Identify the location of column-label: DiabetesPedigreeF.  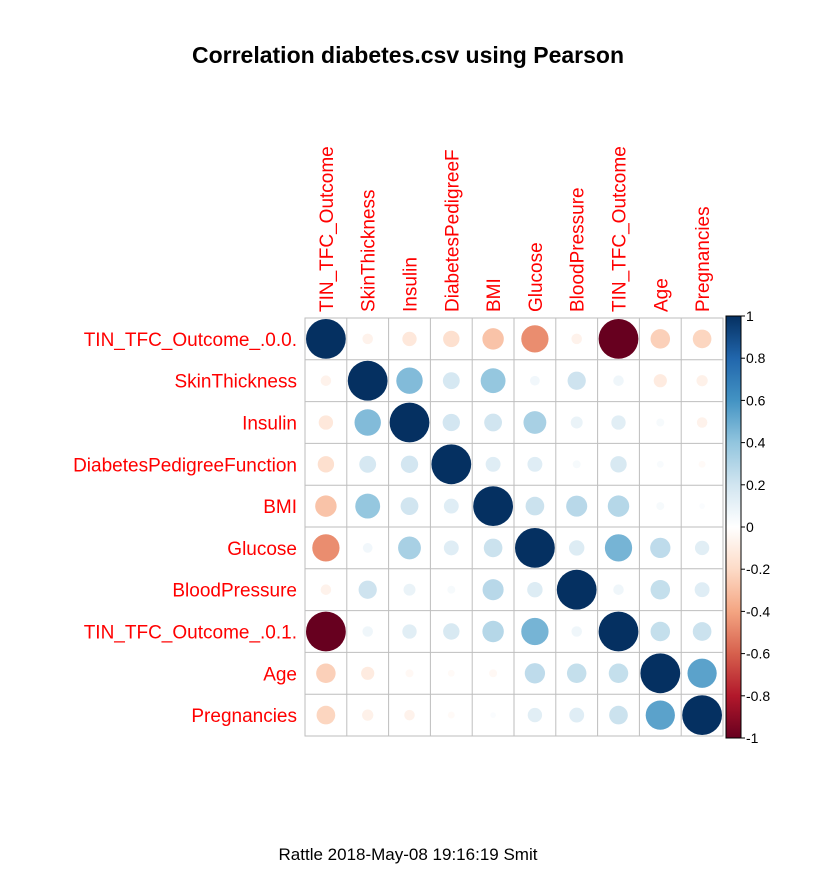
(452, 230).